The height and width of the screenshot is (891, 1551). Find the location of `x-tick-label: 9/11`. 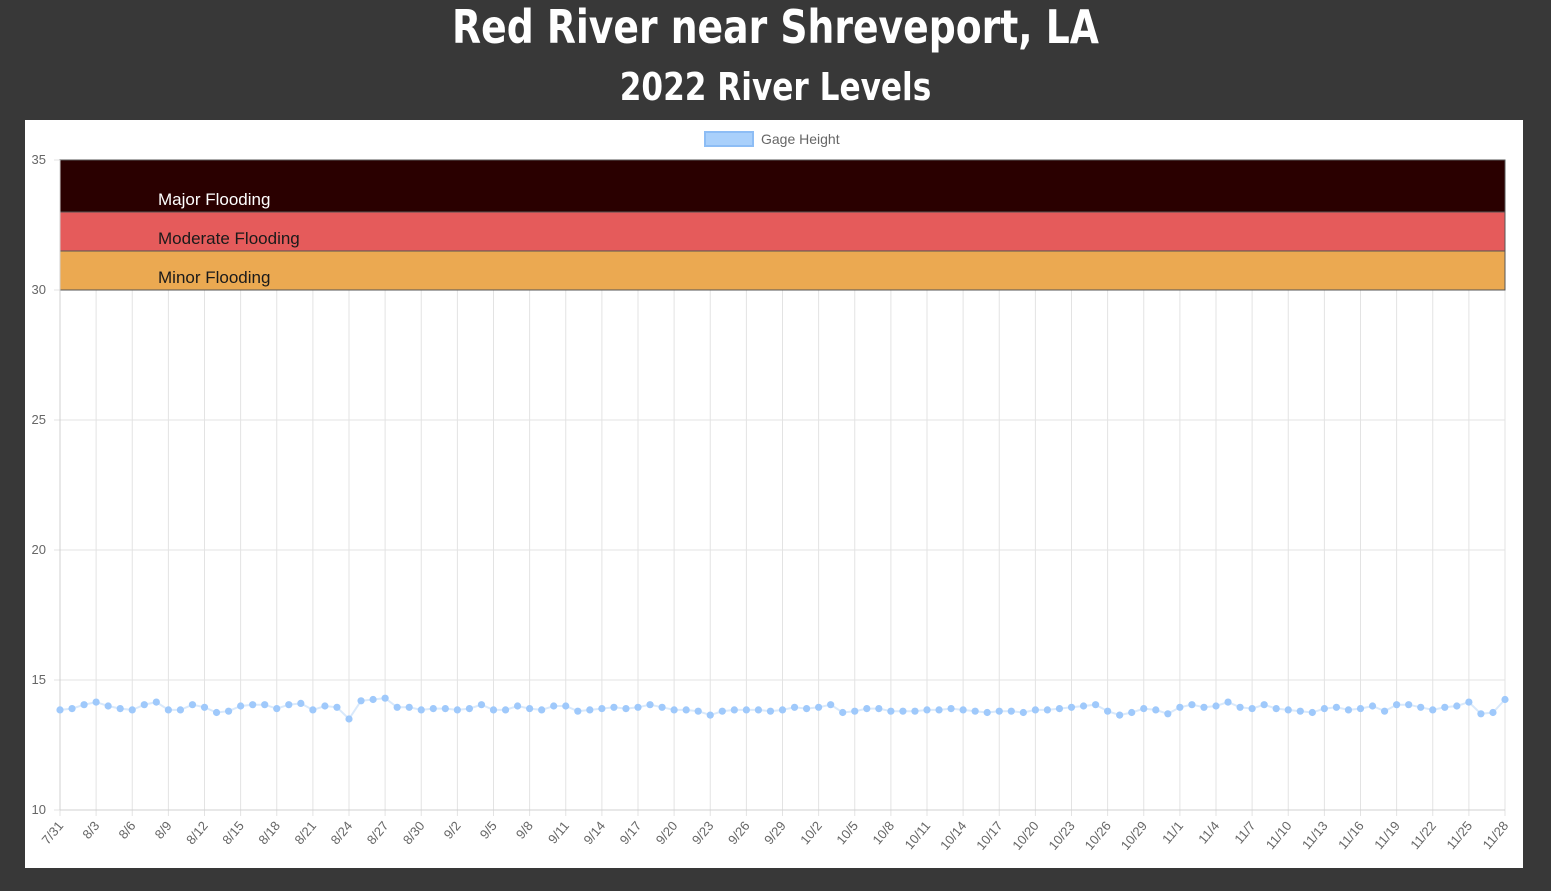

x-tick-label: 9/11 is located at coordinates (558, 832).